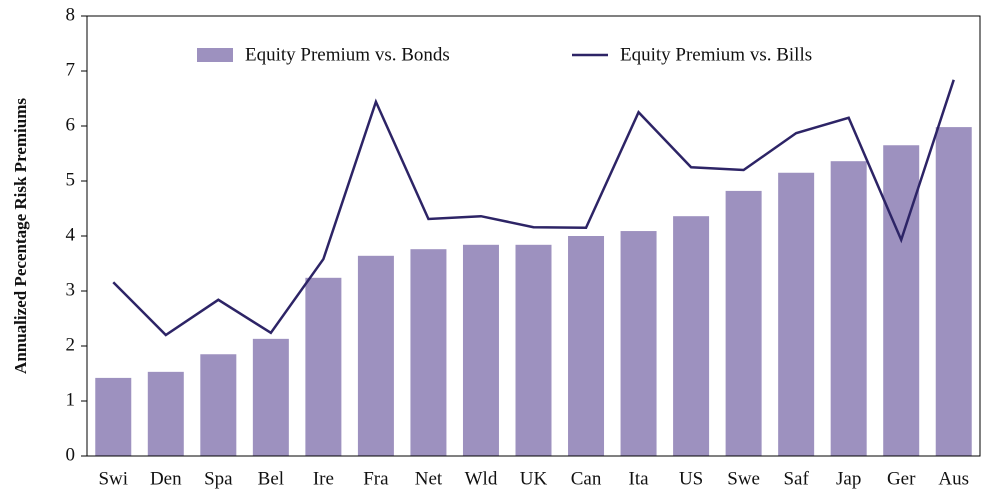 This screenshot has height=493, width=981. Describe the element at coordinates (71, 234) in the screenshot. I see `y-tick-label: 4` at that location.